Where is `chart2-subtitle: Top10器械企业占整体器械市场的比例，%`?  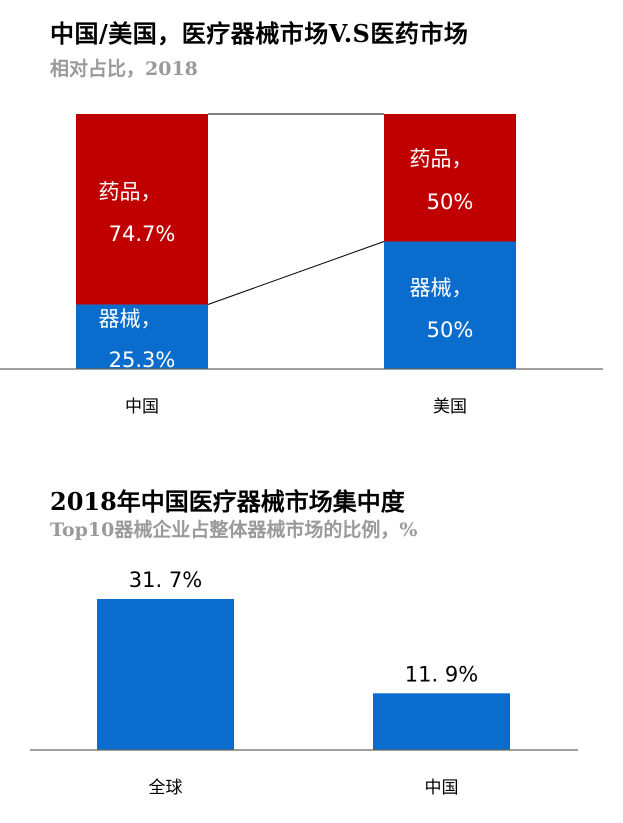
chart2-subtitle: Top10器械企业占整体器械市场的比例，% is located at coordinates (234, 530).